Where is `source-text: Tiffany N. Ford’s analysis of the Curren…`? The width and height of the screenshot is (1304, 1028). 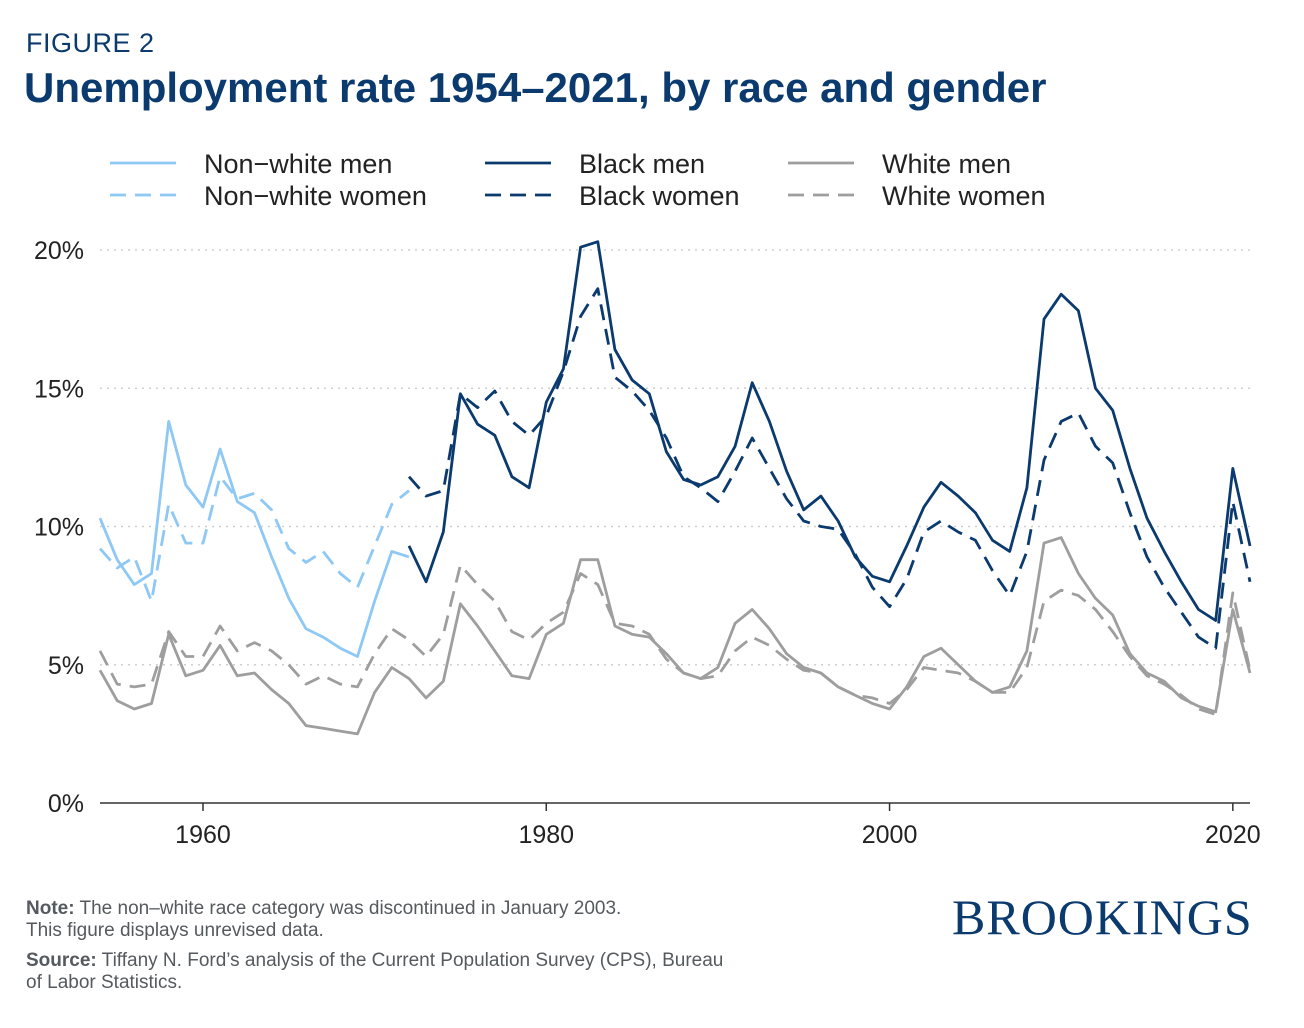
source-text: Tiffany N. Ford’s analysis of the Curren… is located at coordinates (410, 960).